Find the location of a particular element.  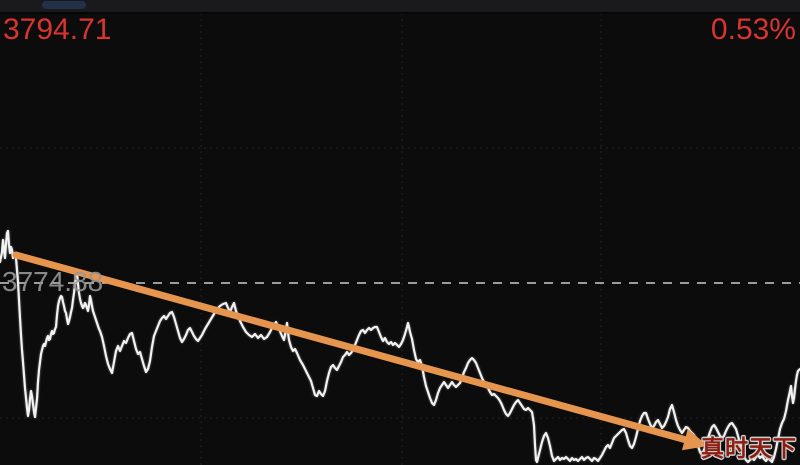

watermark-text: 真时天下 is located at coordinates (749, 448).